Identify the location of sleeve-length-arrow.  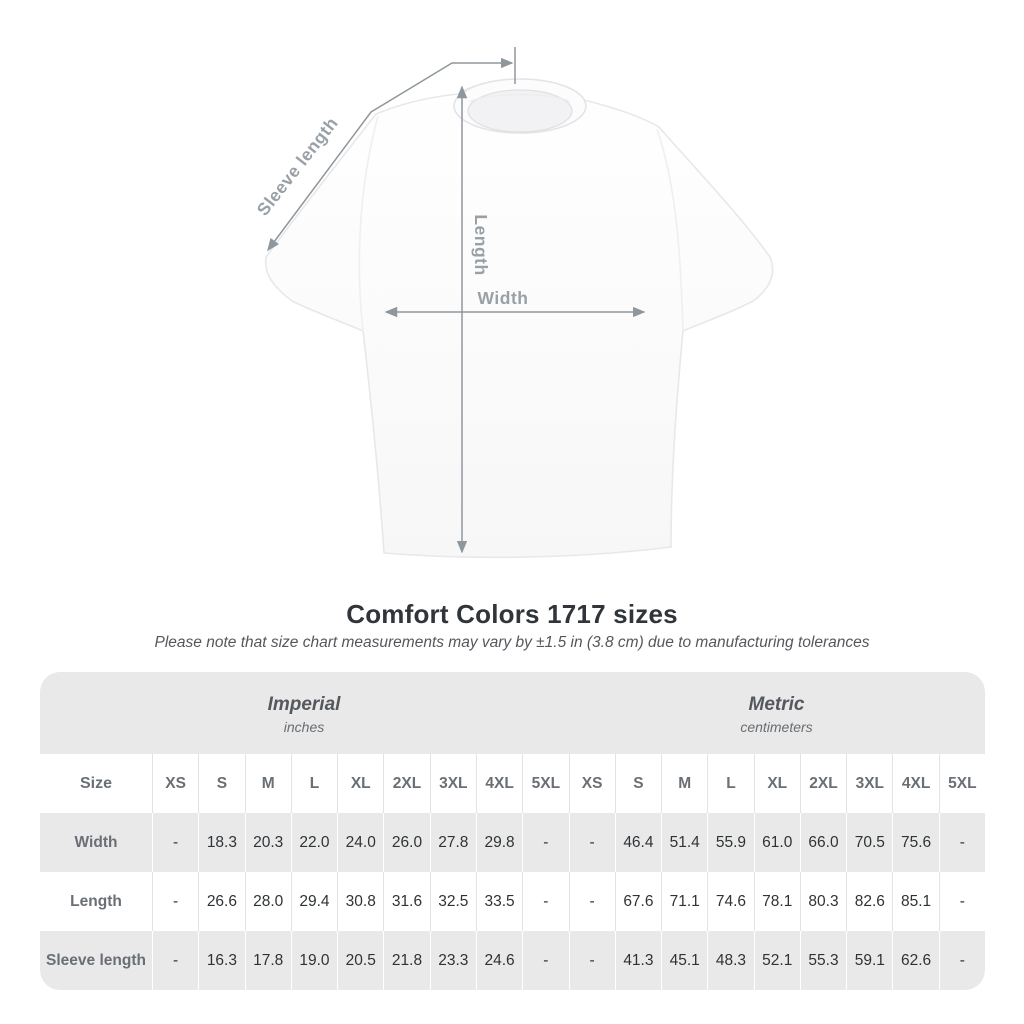
(390, 154).